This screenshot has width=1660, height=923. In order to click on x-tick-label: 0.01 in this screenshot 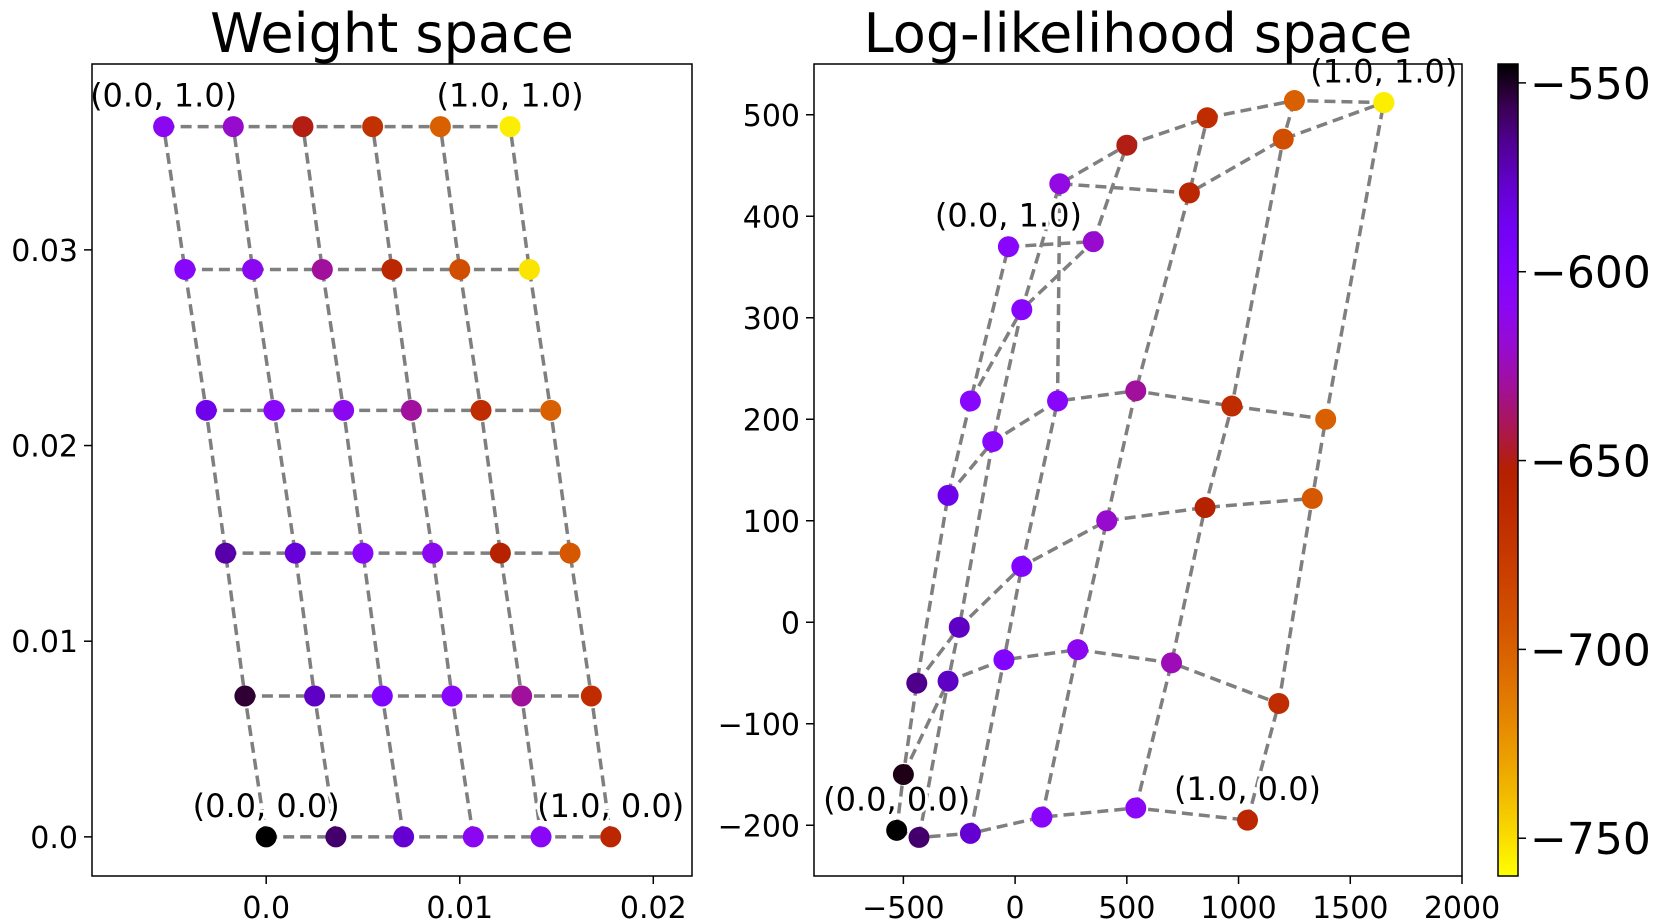, I will do `click(459, 907)`.